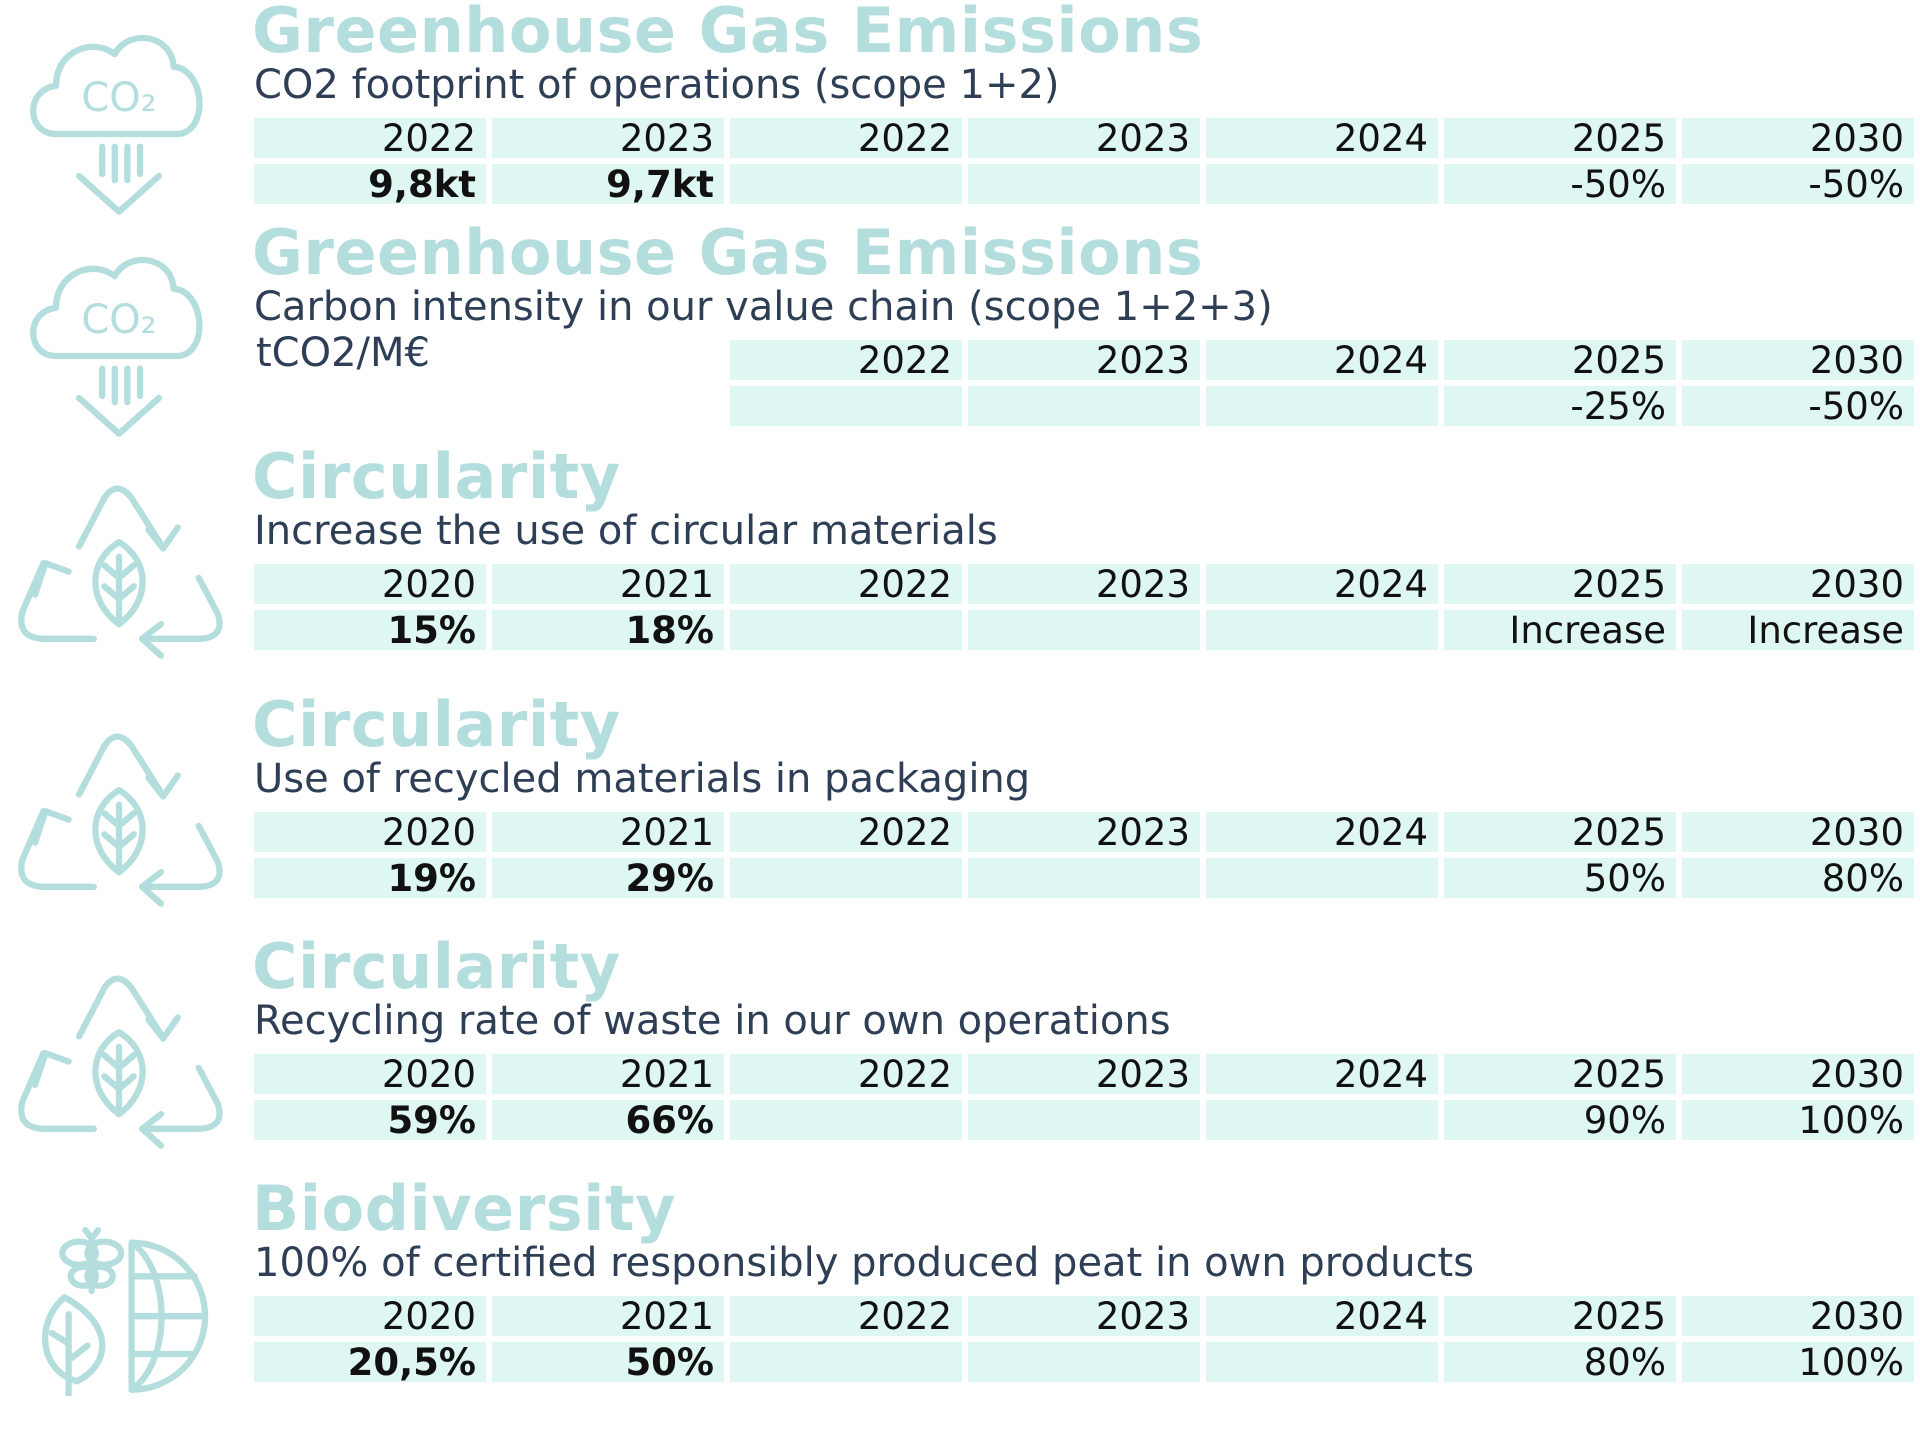 The width and height of the screenshot is (1920, 1433). I want to click on target-cell: 90%, so click(1560, 1120).